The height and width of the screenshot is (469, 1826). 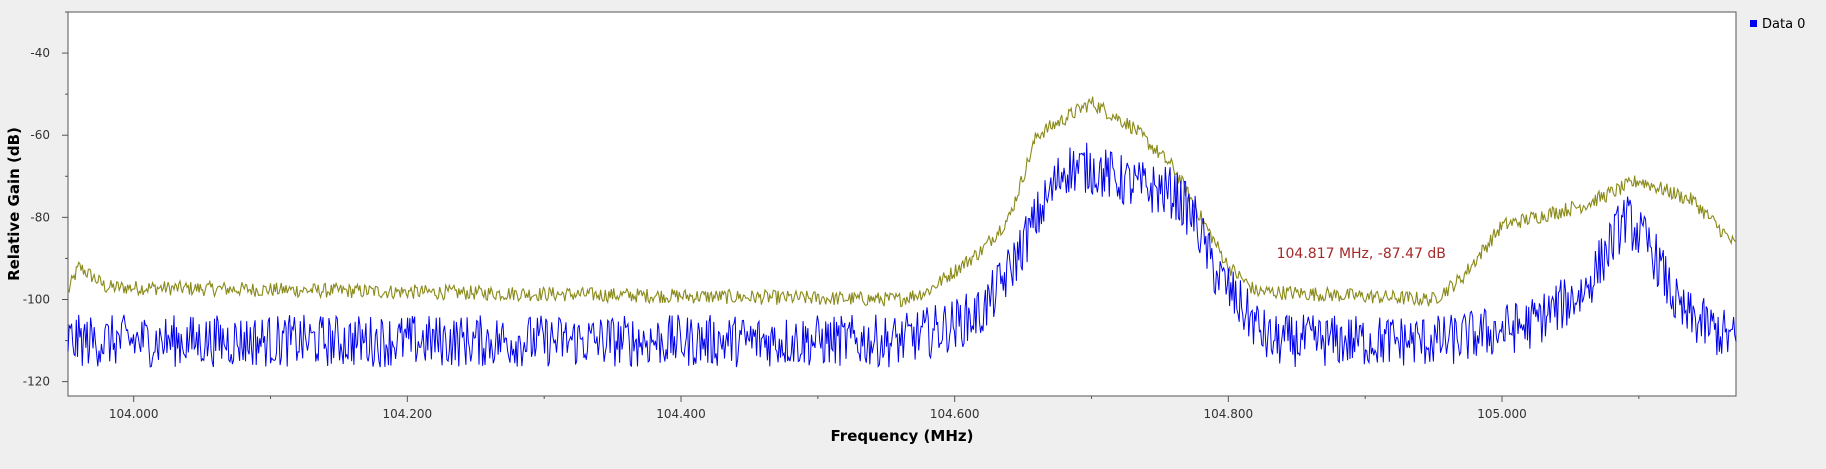 What do you see at coordinates (36, 382) in the screenshot?
I see `y-tick-label: -120` at bounding box center [36, 382].